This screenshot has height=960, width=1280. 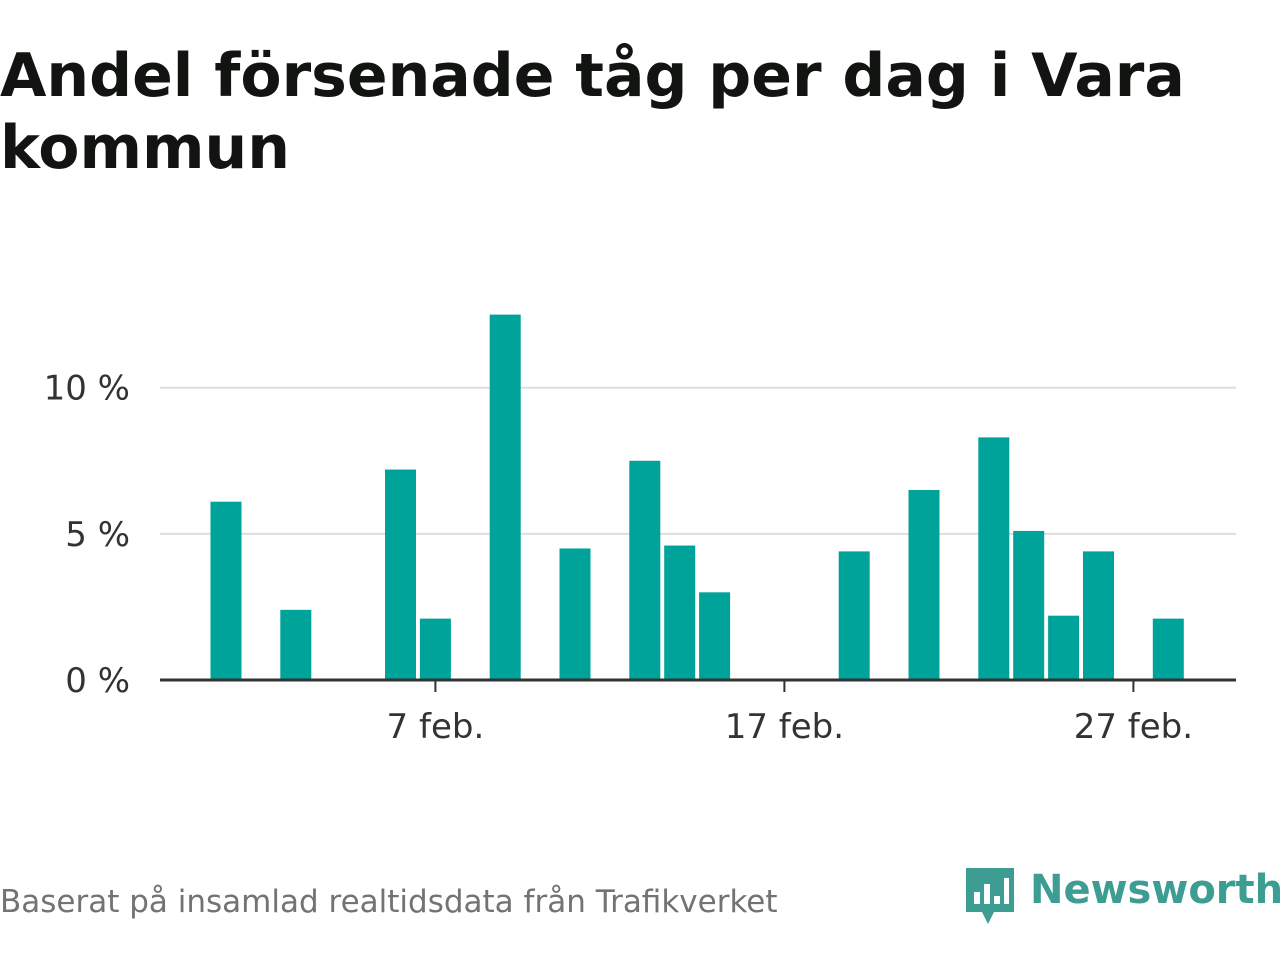 What do you see at coordinates (97, 681) in the screenshot?
I see `y-tick-label: 0 %` at bounding box center [97, 681].